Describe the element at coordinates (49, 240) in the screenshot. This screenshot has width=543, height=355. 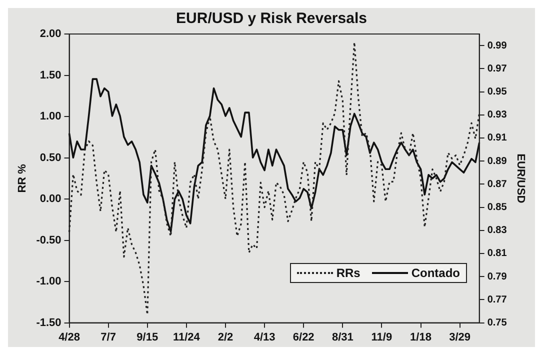
I see `y-tick-label: -0.50` at that location.